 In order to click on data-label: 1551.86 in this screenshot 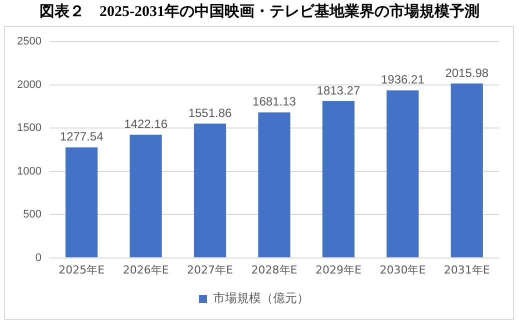, I will do `click(210, 113)`.